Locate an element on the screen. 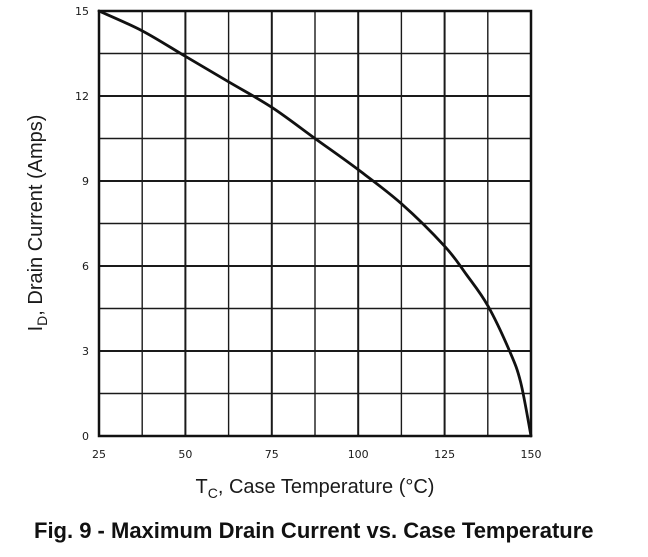 This screenshot has width=648, height=557. y-tick-label: 12 is located at coordinates (82, 96).